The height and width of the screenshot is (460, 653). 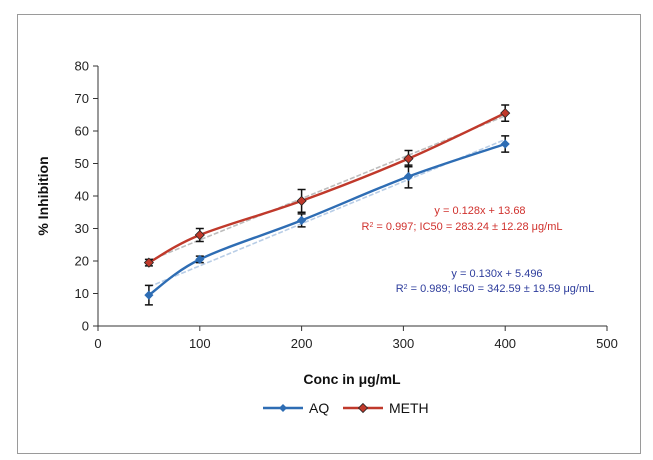 I want to click on legend-aq-marker, so click(x=283, y=408).